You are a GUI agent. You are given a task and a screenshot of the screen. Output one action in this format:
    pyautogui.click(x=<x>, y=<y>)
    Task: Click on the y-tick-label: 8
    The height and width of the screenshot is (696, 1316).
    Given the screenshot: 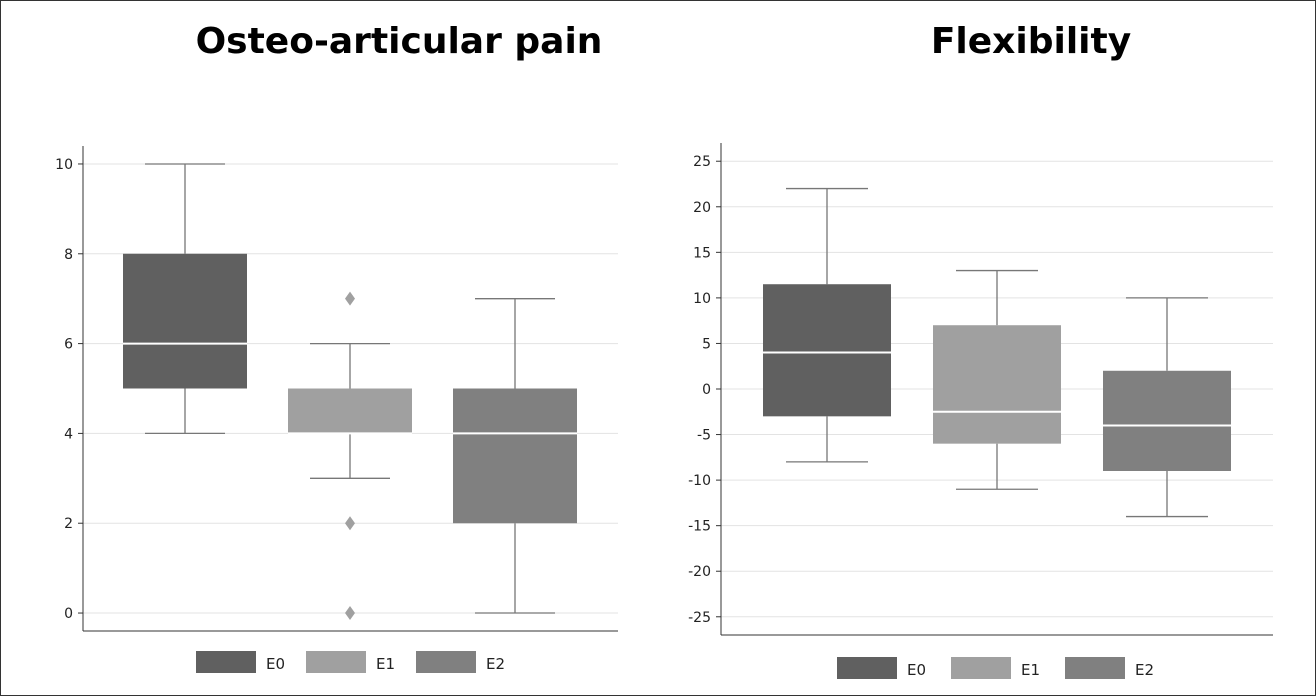 What is the action you would take?
    pyautogui.click(x=68, y=255)
    